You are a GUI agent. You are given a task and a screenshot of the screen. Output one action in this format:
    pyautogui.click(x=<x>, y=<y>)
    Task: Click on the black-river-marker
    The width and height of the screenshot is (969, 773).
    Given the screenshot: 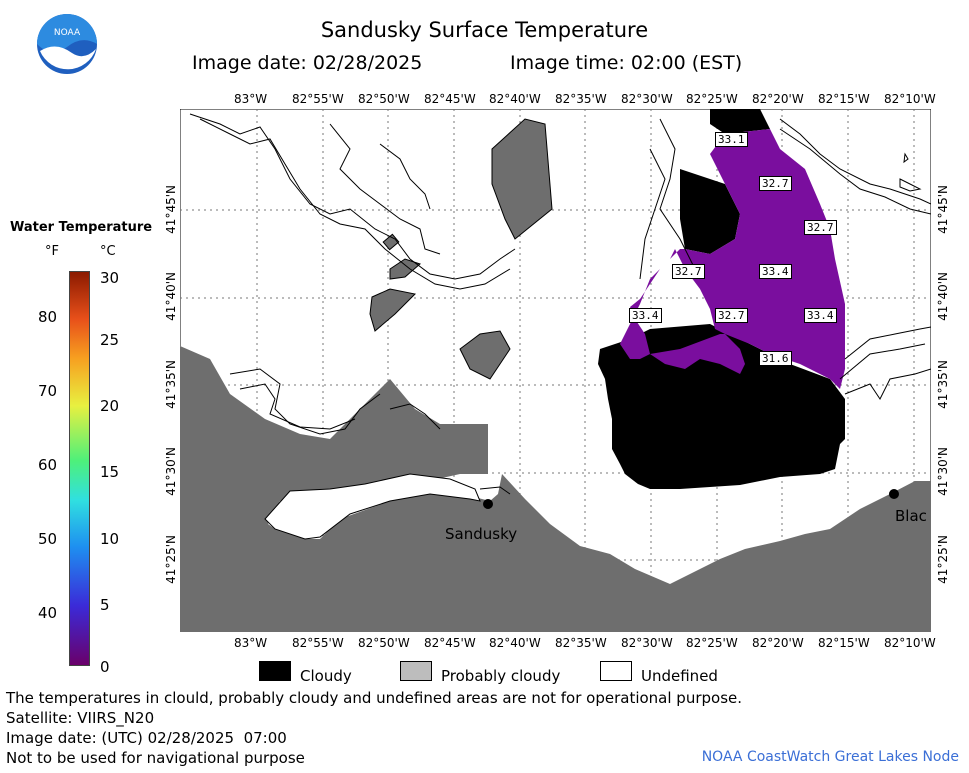 What is the action you would take?
    pyautogui.click(x=894, y=494)
    